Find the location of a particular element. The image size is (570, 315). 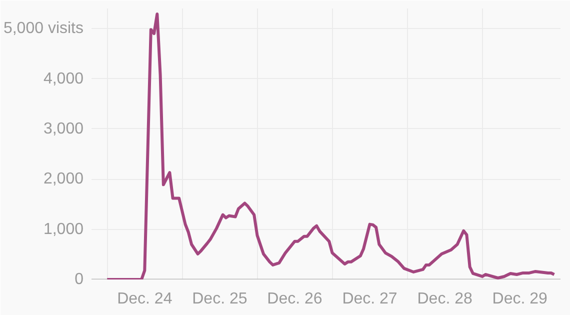

x-tick-label: Dec. 25 is located at coordinates (220, 299).